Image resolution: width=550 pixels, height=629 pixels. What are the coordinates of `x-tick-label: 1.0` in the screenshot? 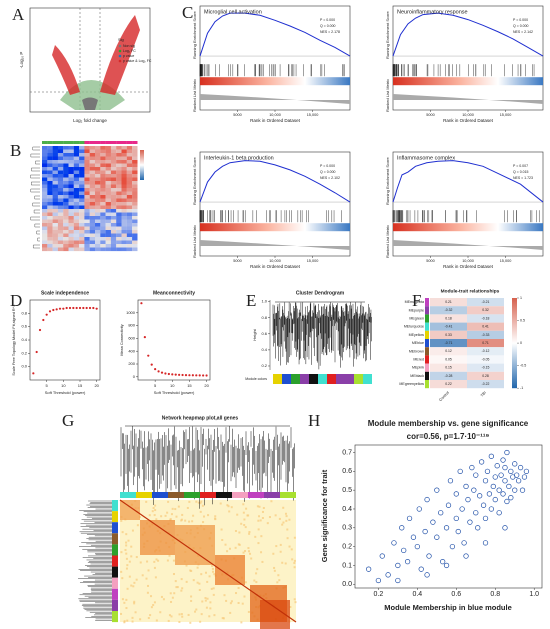 It's located at (534, 594).